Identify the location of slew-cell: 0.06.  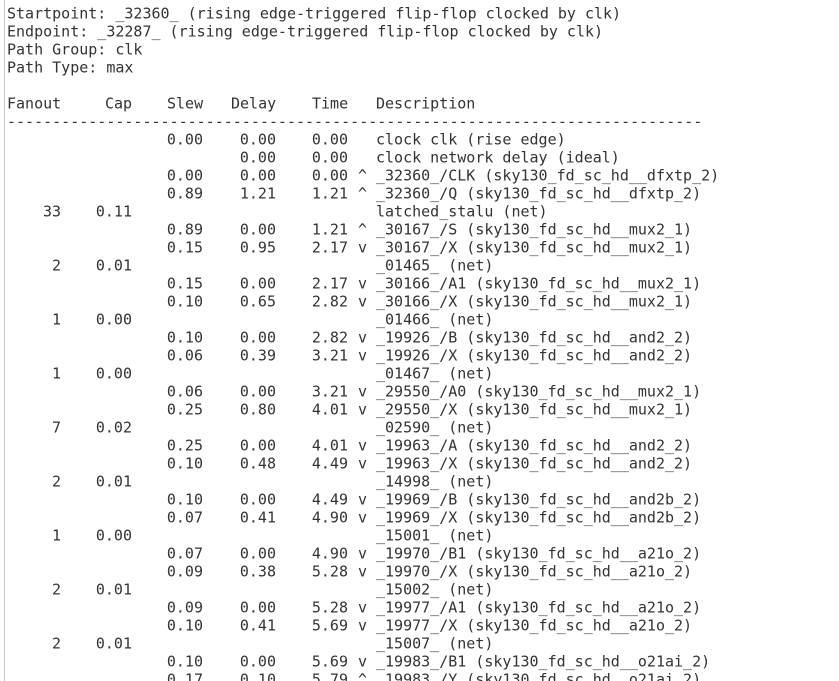
(185, 392).